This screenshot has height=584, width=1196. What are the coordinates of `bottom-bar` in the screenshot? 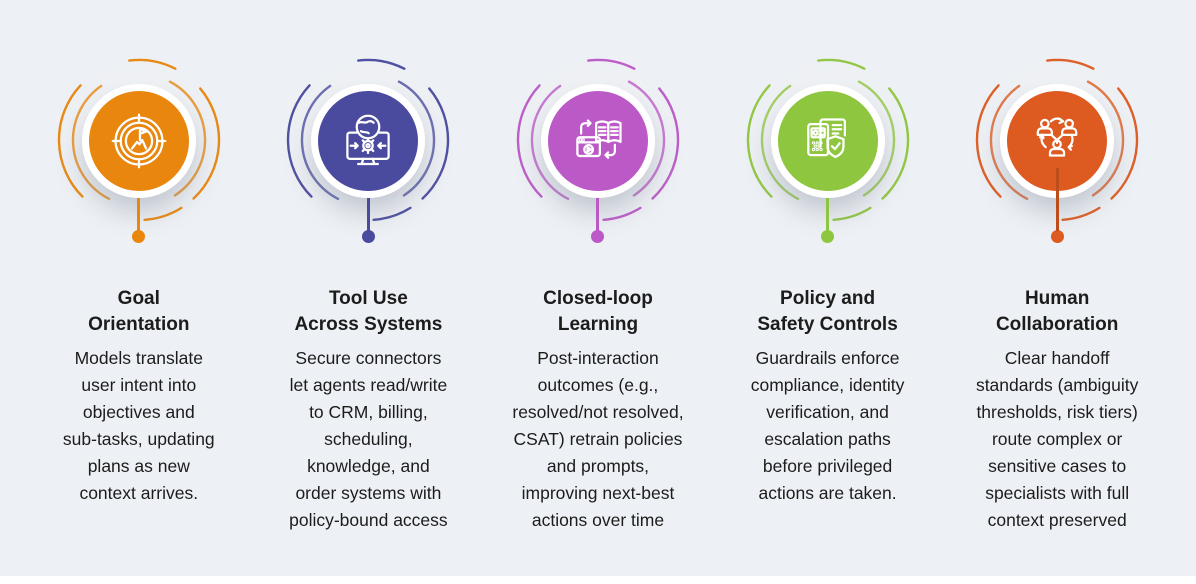 It's located at (598, 580).